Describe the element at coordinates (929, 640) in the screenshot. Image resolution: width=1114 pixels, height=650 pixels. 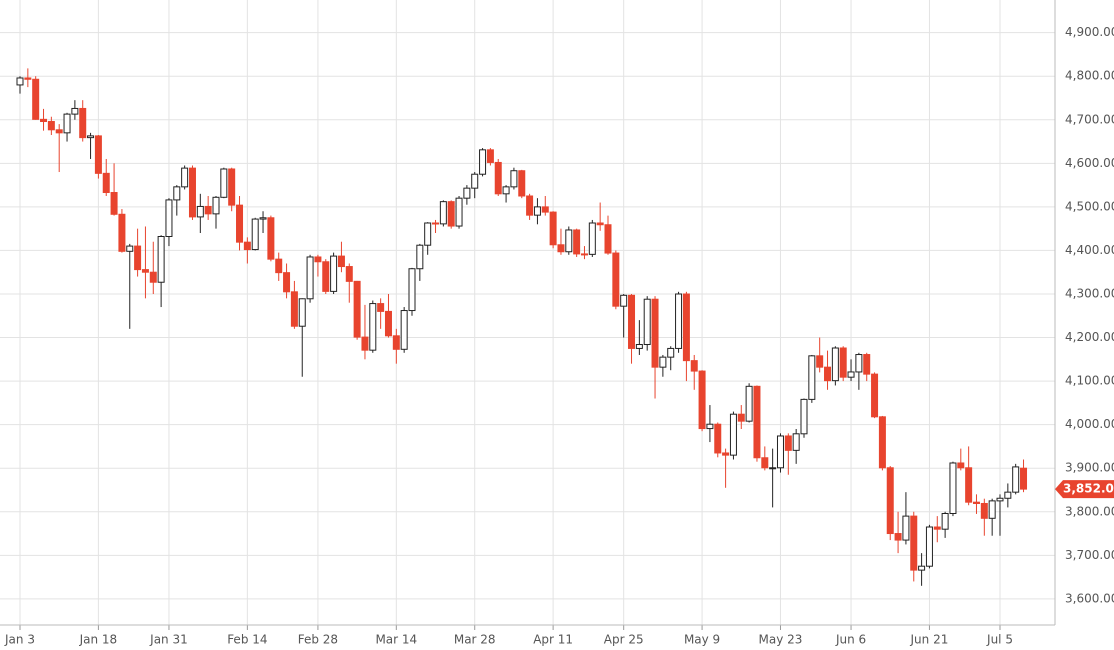
I see `x-tick-label: Jun 21` at that location.